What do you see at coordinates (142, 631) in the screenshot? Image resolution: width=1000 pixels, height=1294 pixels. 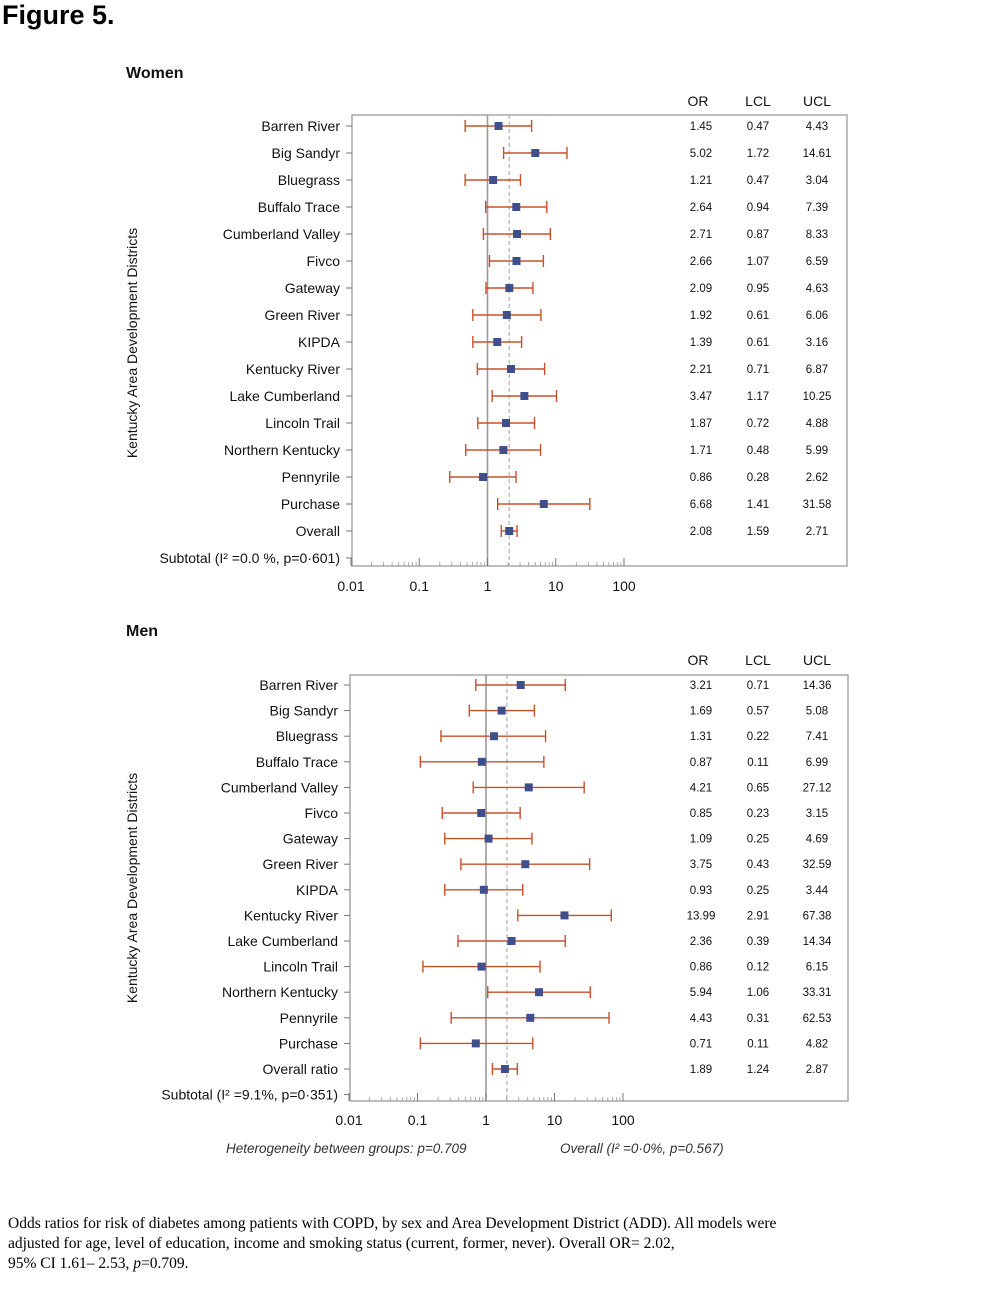 I see `panel-title: Men` at bounding box center [142, 631].